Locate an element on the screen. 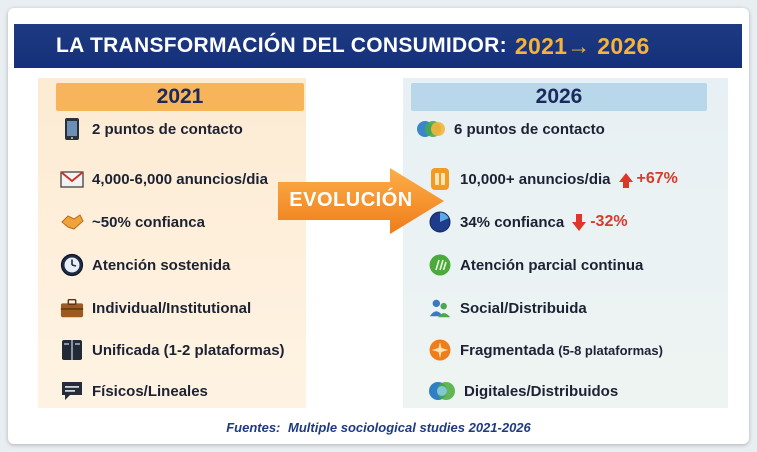 This screenshot has height=452, width=757. right-row-text: 10,000+ anuncios/dia is located at coordinates (535, 179).